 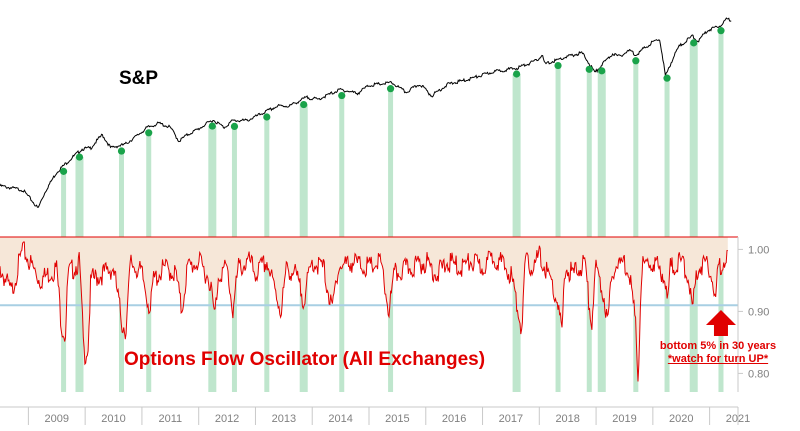 I want to click on annotation-line1: bottom 5% in 30 years, so click(x=718, y=346).